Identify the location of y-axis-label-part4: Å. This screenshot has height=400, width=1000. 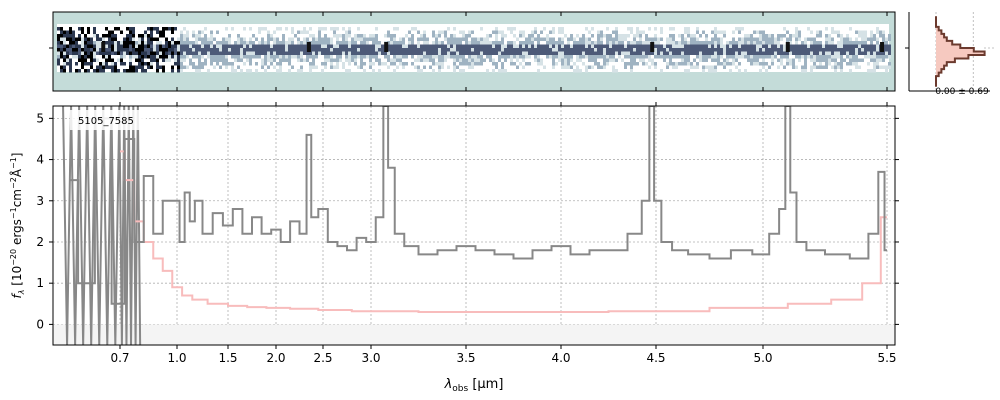
(16, 172).